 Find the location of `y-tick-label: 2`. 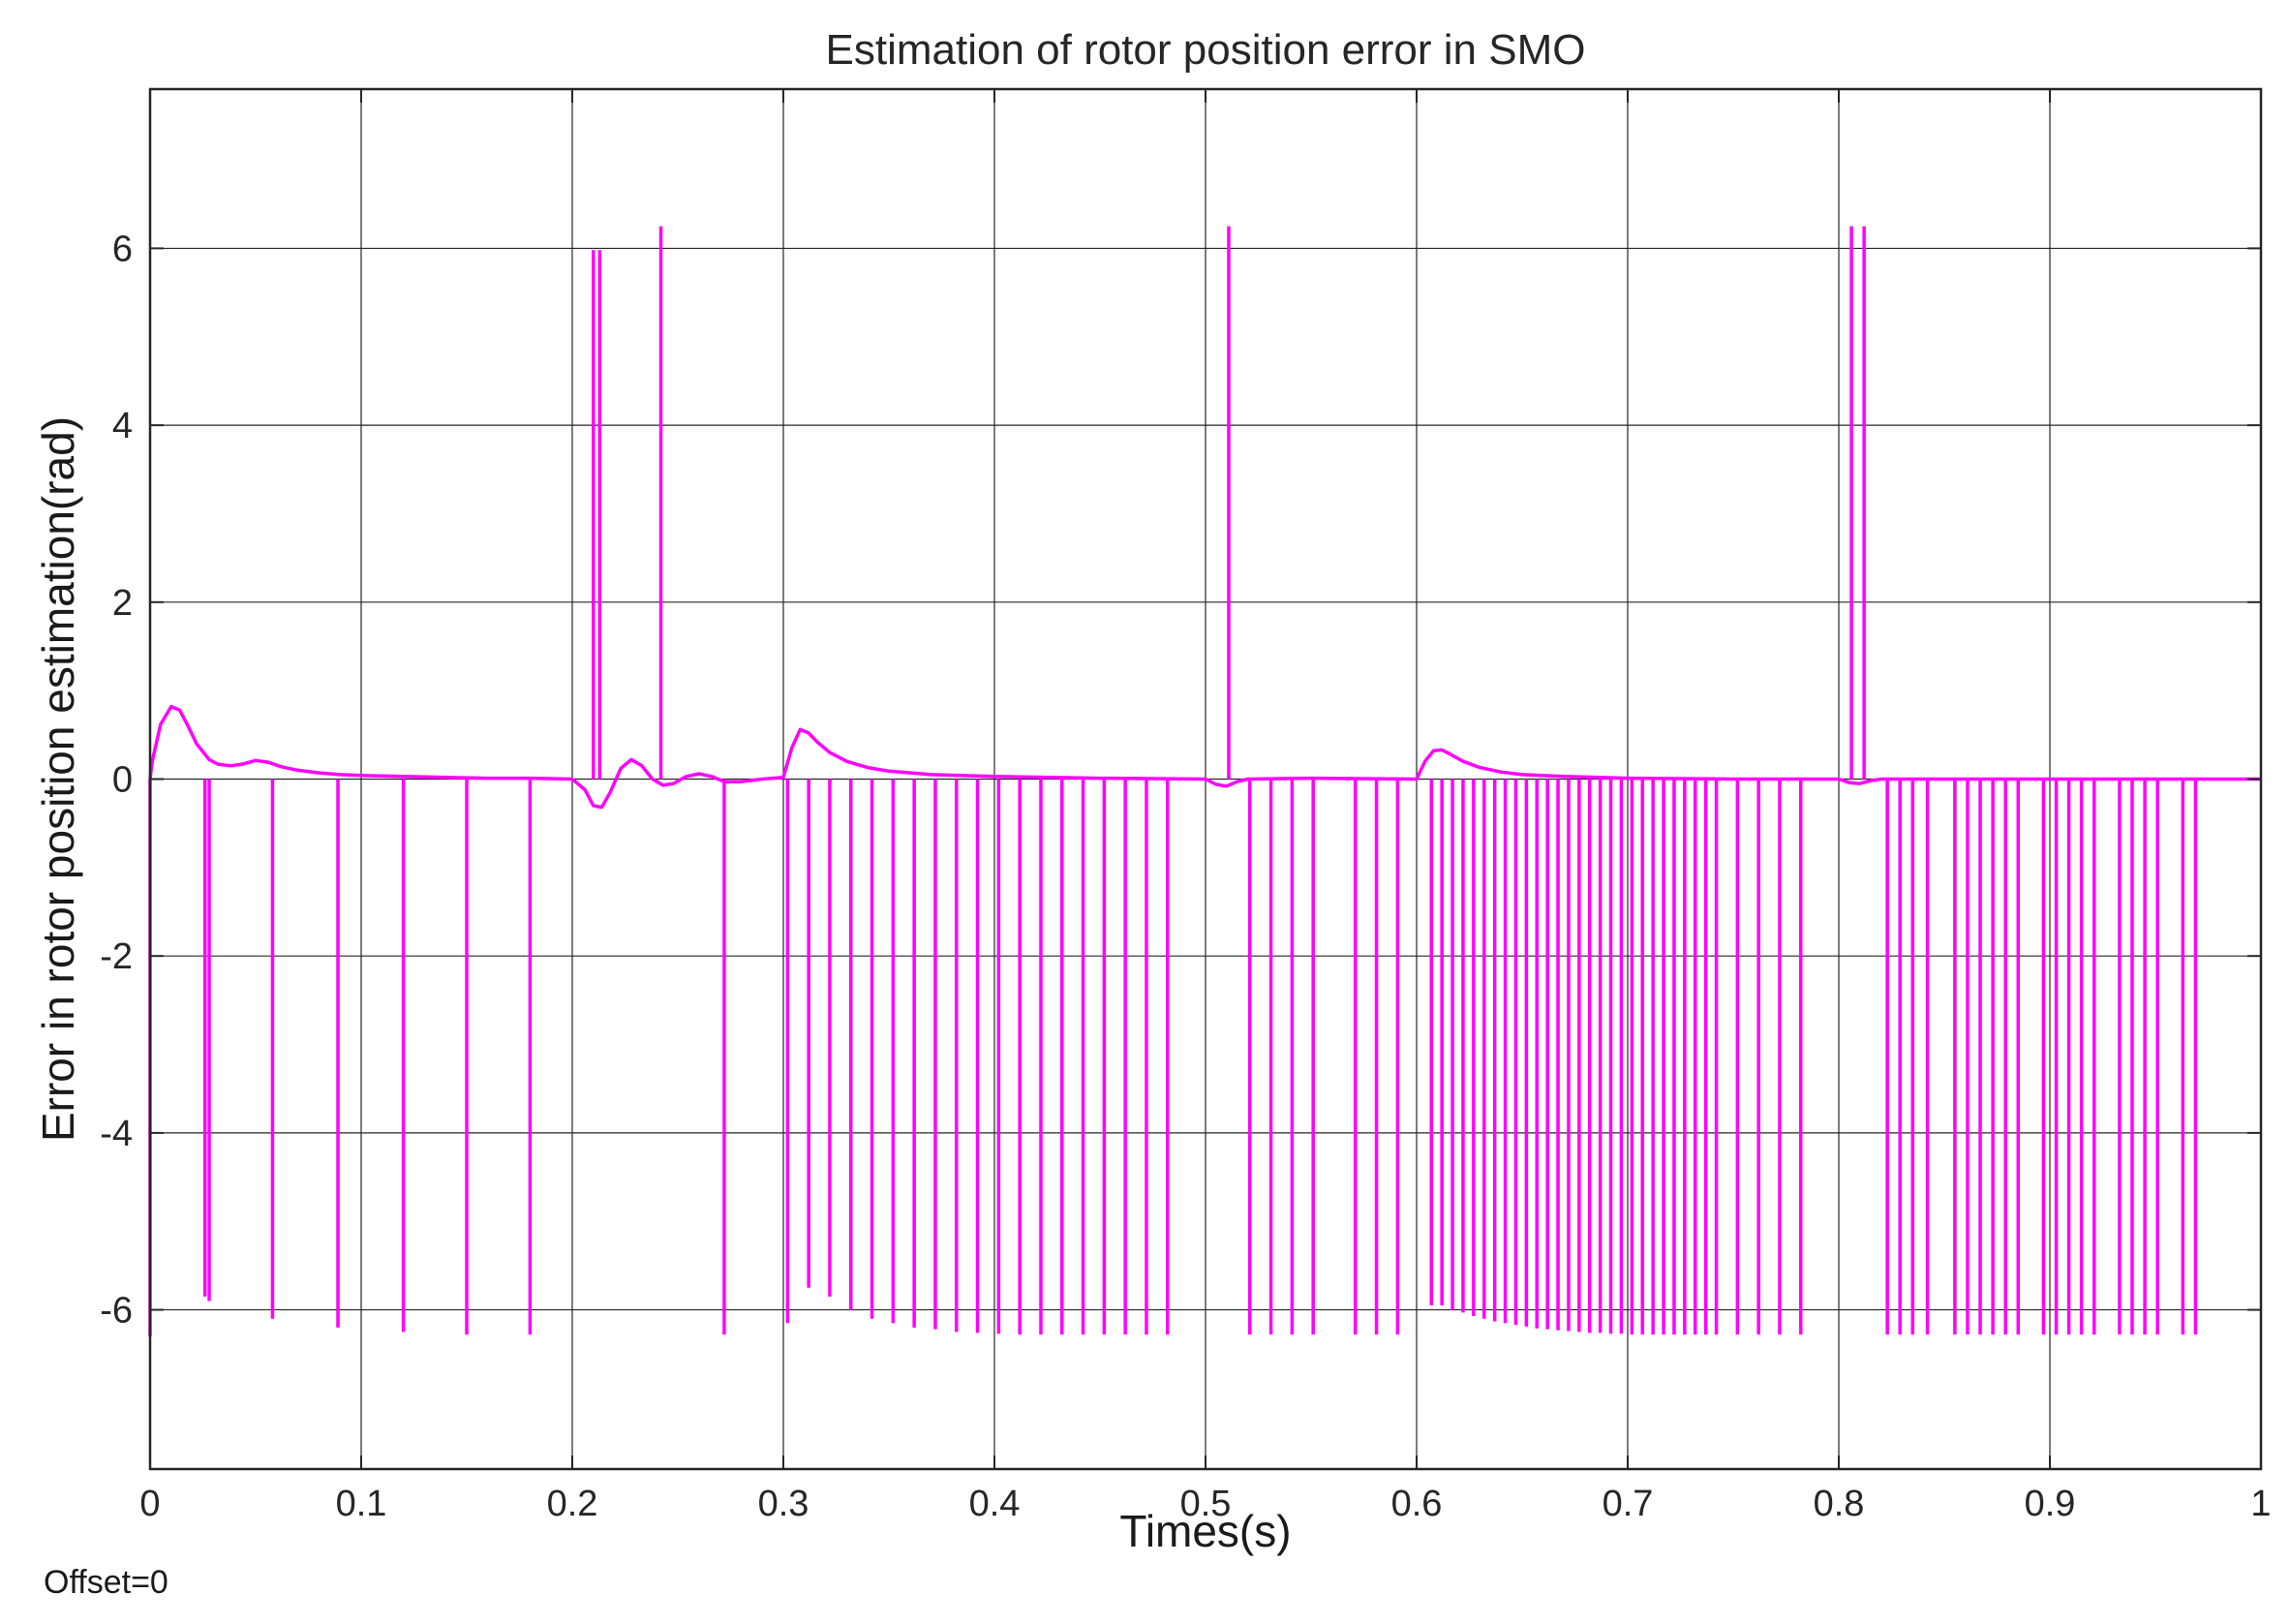

y-tick-label: 2 is located at coordinates (122, 603).